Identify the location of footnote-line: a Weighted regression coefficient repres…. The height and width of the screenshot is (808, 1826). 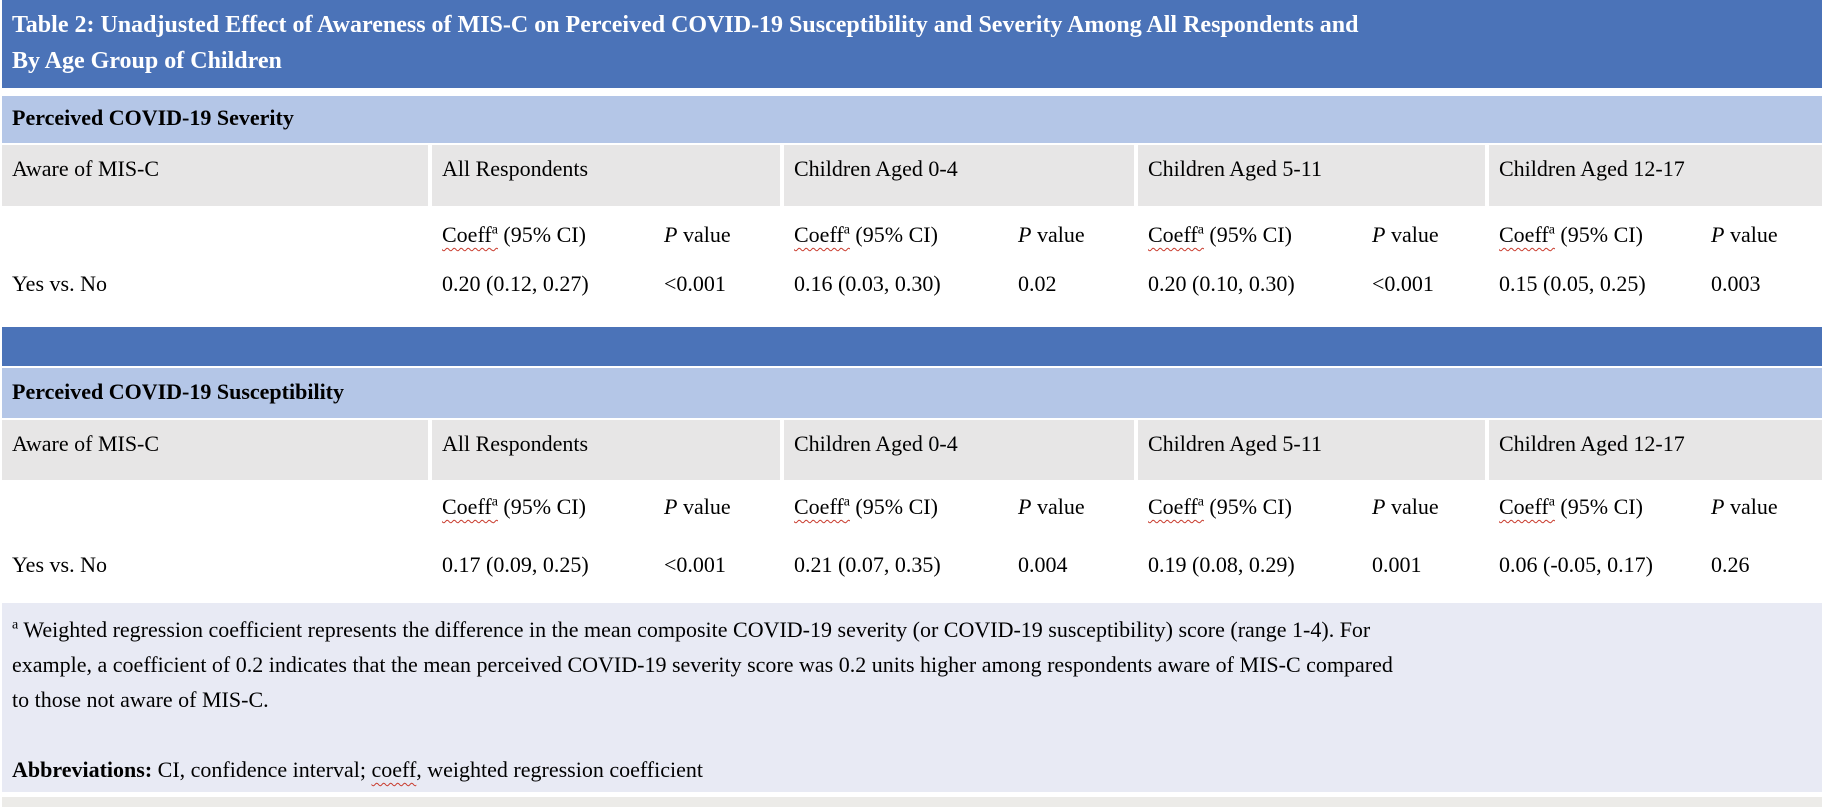
(691, 629).